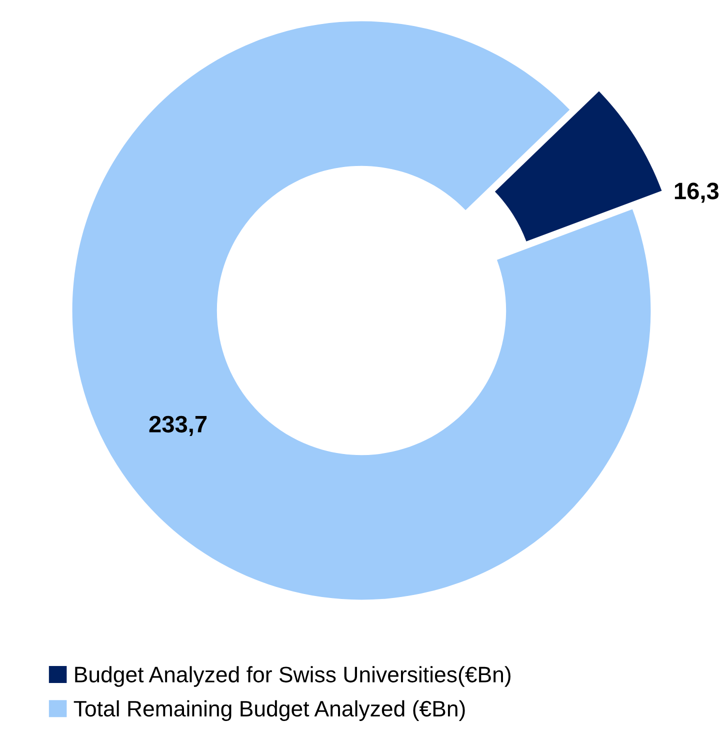 The height and width of the screenshot is (741, 723). What do you see at coordinates (696, 192) in the screenshot?
I see `data-label: 16,3` at bounding box center [696, 192].